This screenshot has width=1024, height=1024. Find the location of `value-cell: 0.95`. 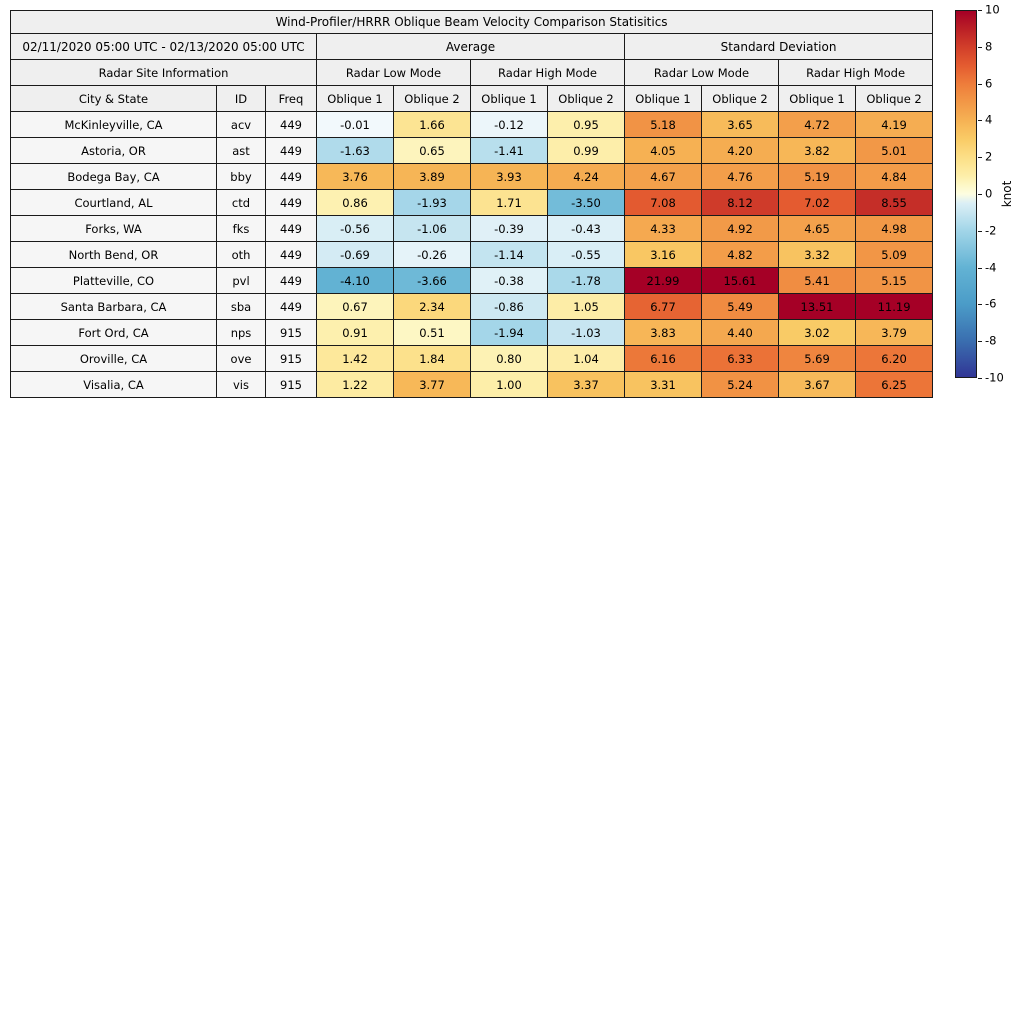

value-cell: 0.95 is located at coordinates (586, 124).